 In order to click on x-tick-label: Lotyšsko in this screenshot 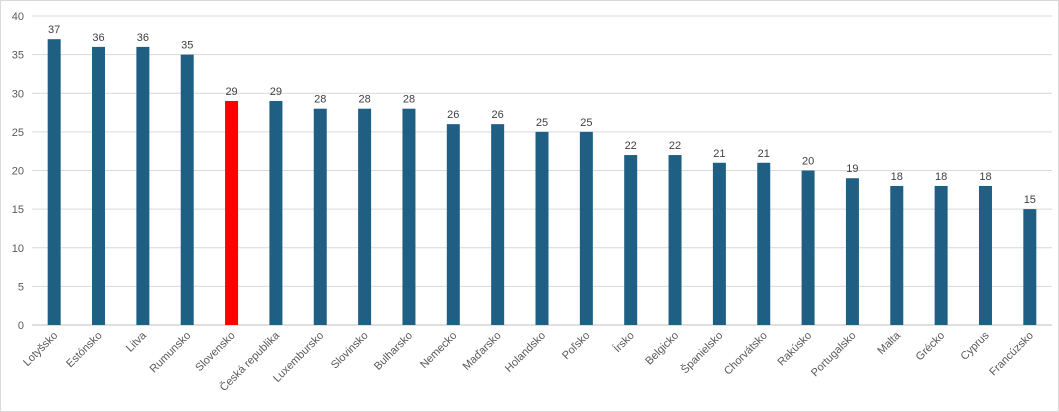, I will do `click(40, 349)`.